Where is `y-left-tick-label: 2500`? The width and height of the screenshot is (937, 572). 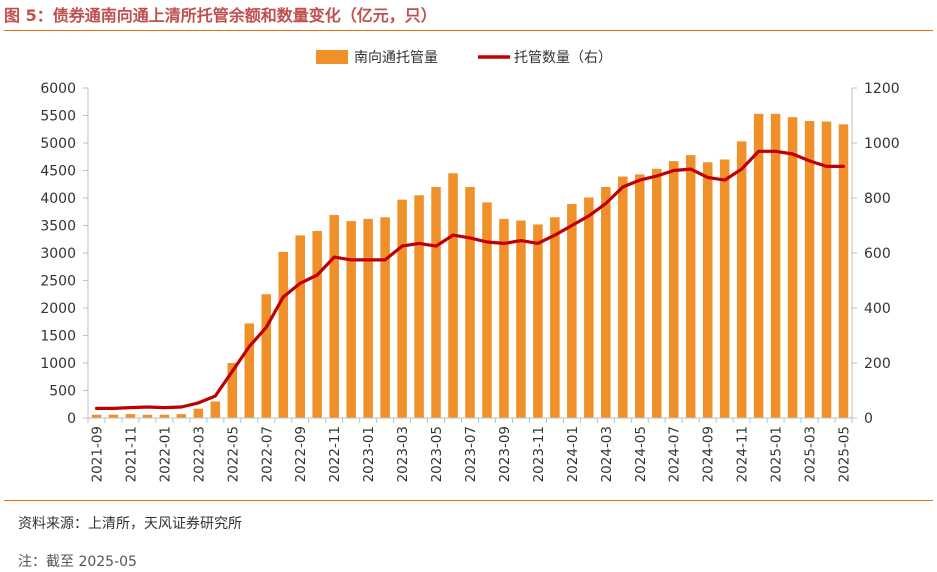
y-left-tick-label: 2500 is located at coordinates (58, 282).